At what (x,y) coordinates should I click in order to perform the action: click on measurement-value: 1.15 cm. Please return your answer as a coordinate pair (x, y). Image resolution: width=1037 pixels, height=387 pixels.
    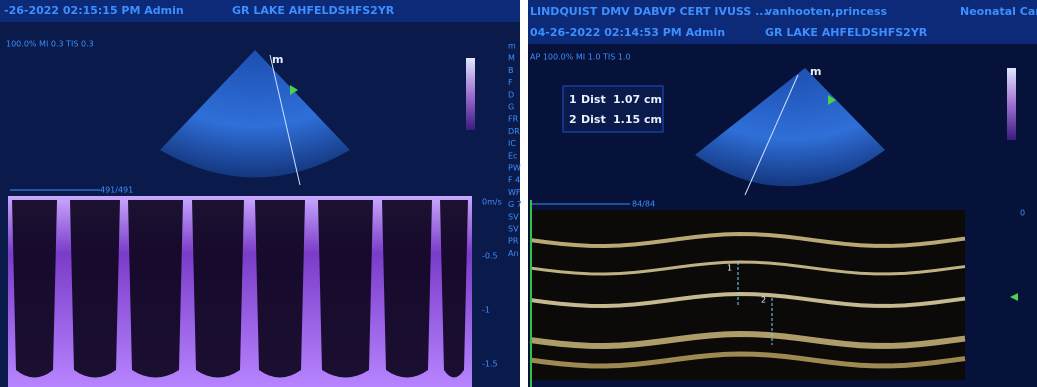
    Looking at the image, I should click on (637, 119).